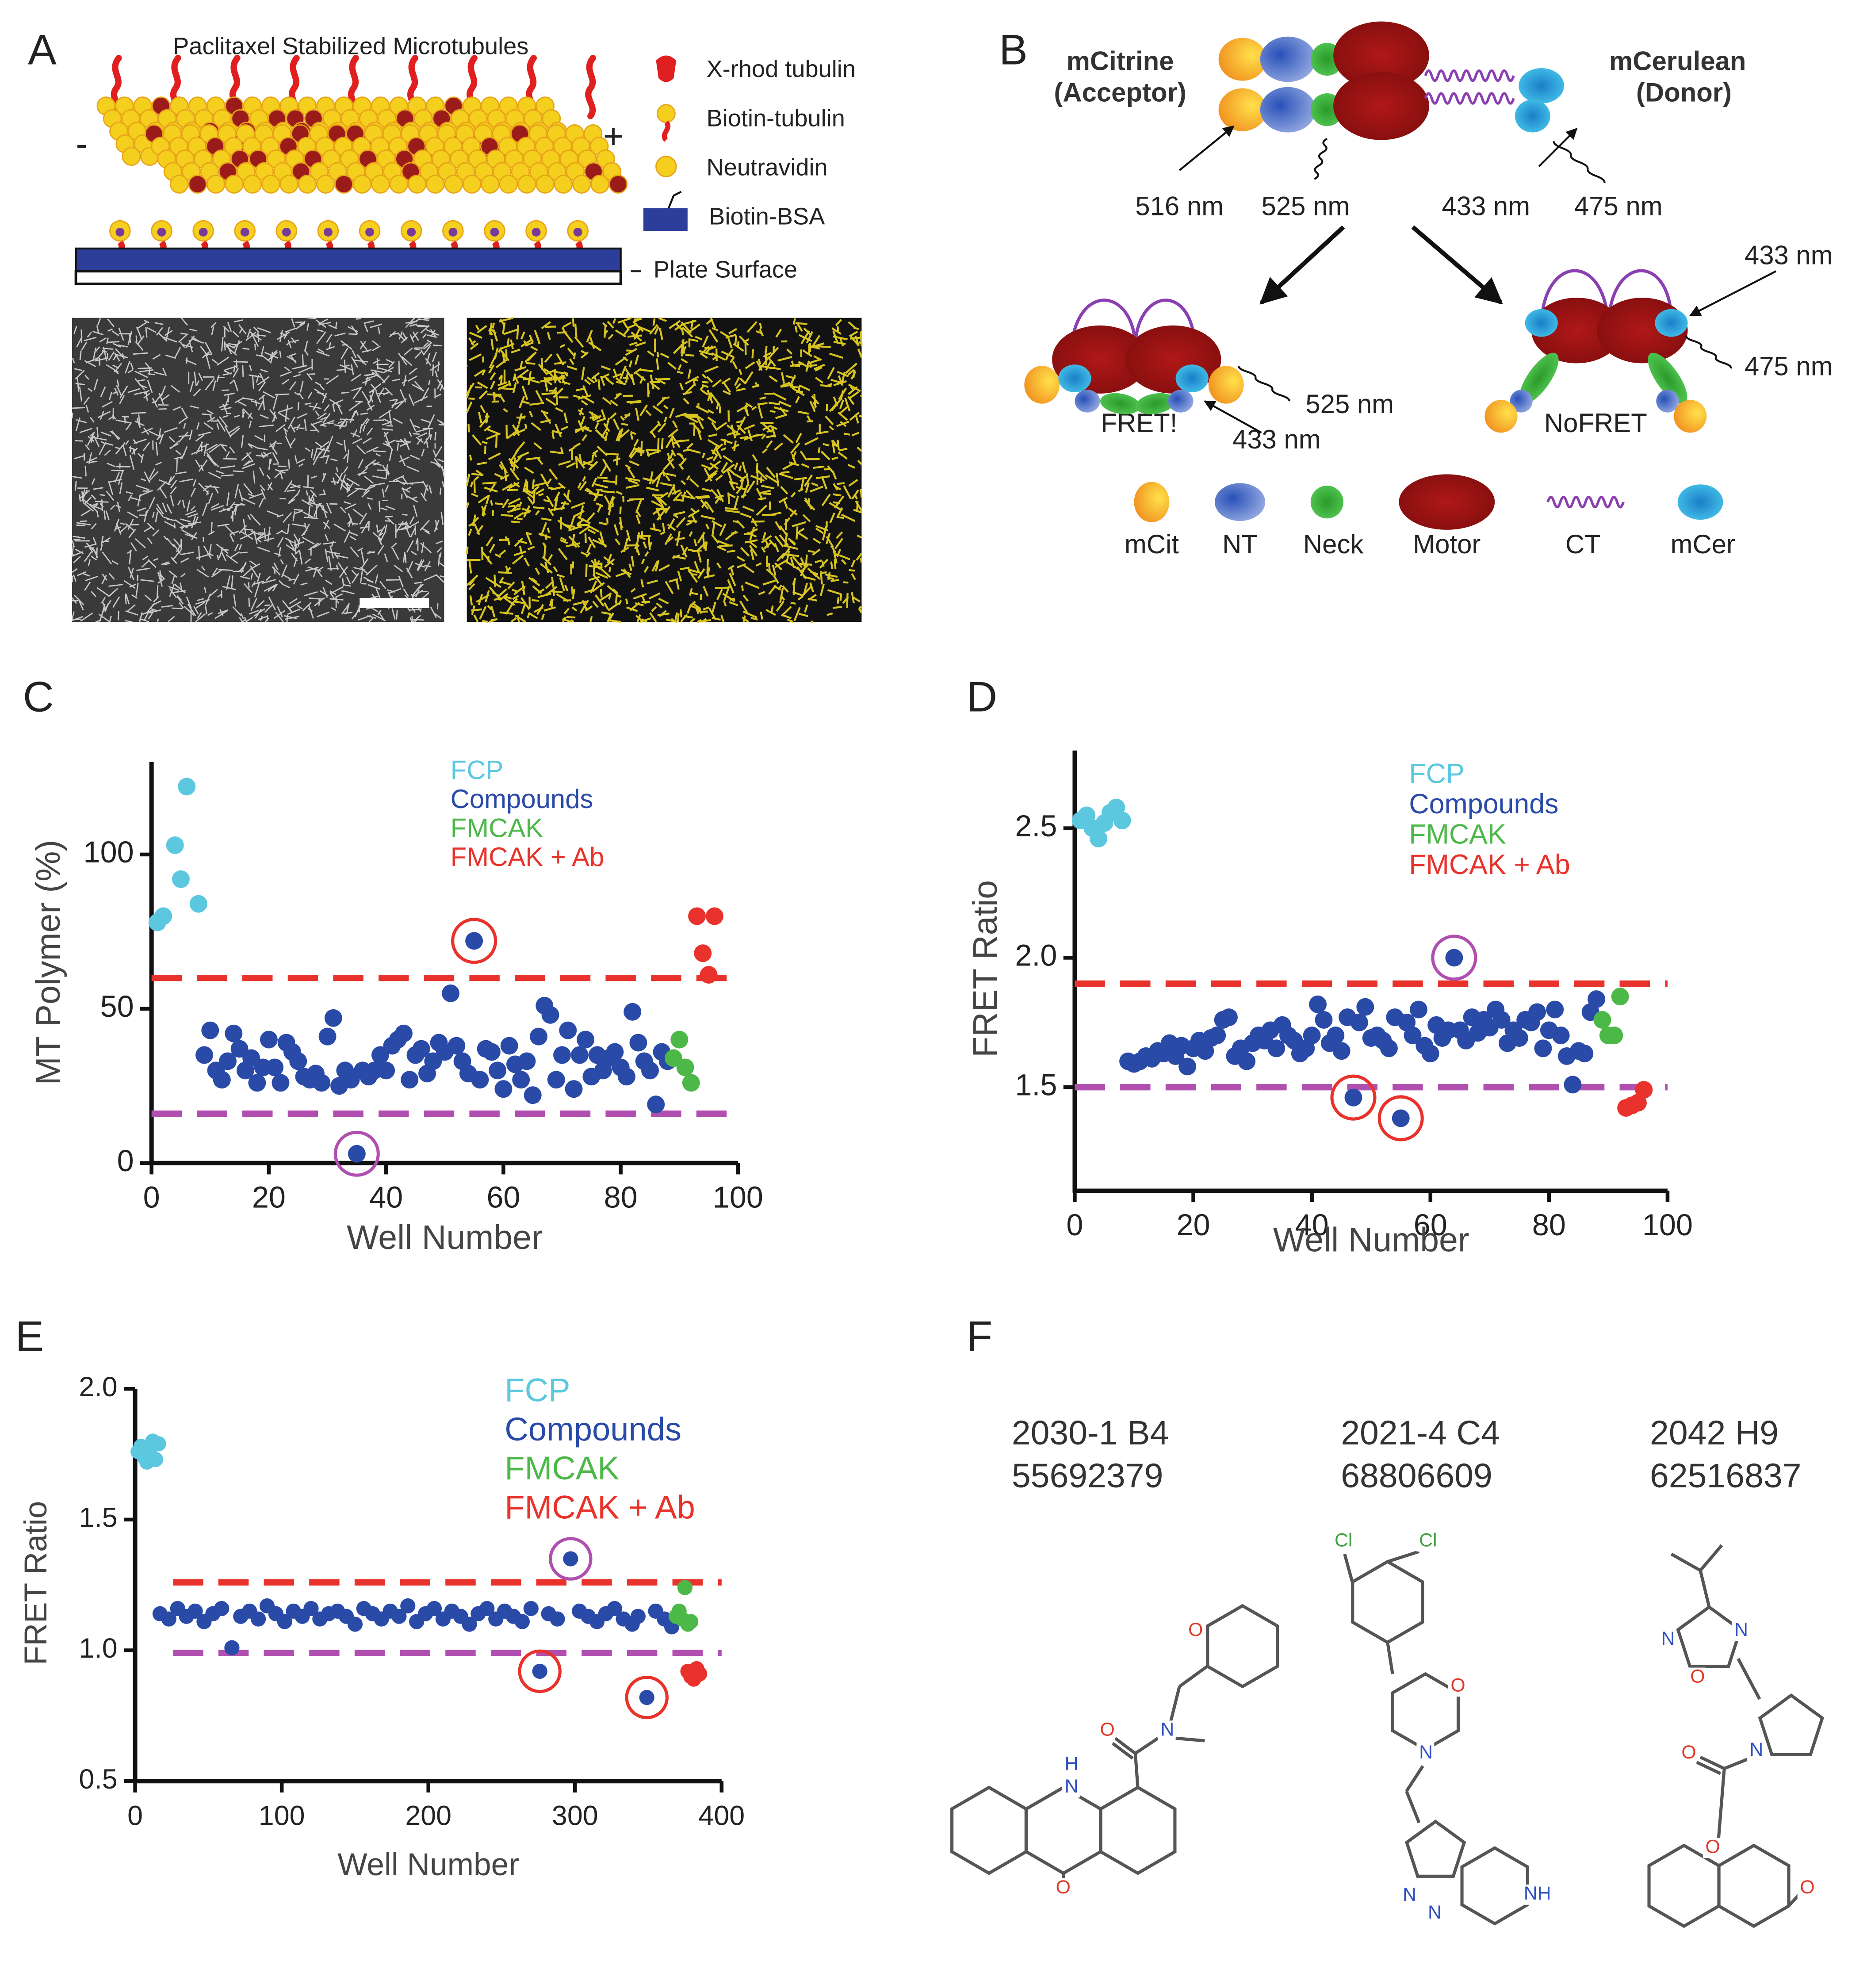 This screenshot has height=1988, width=1867. I want to click on legend-label: NT, so click(1240, 544).